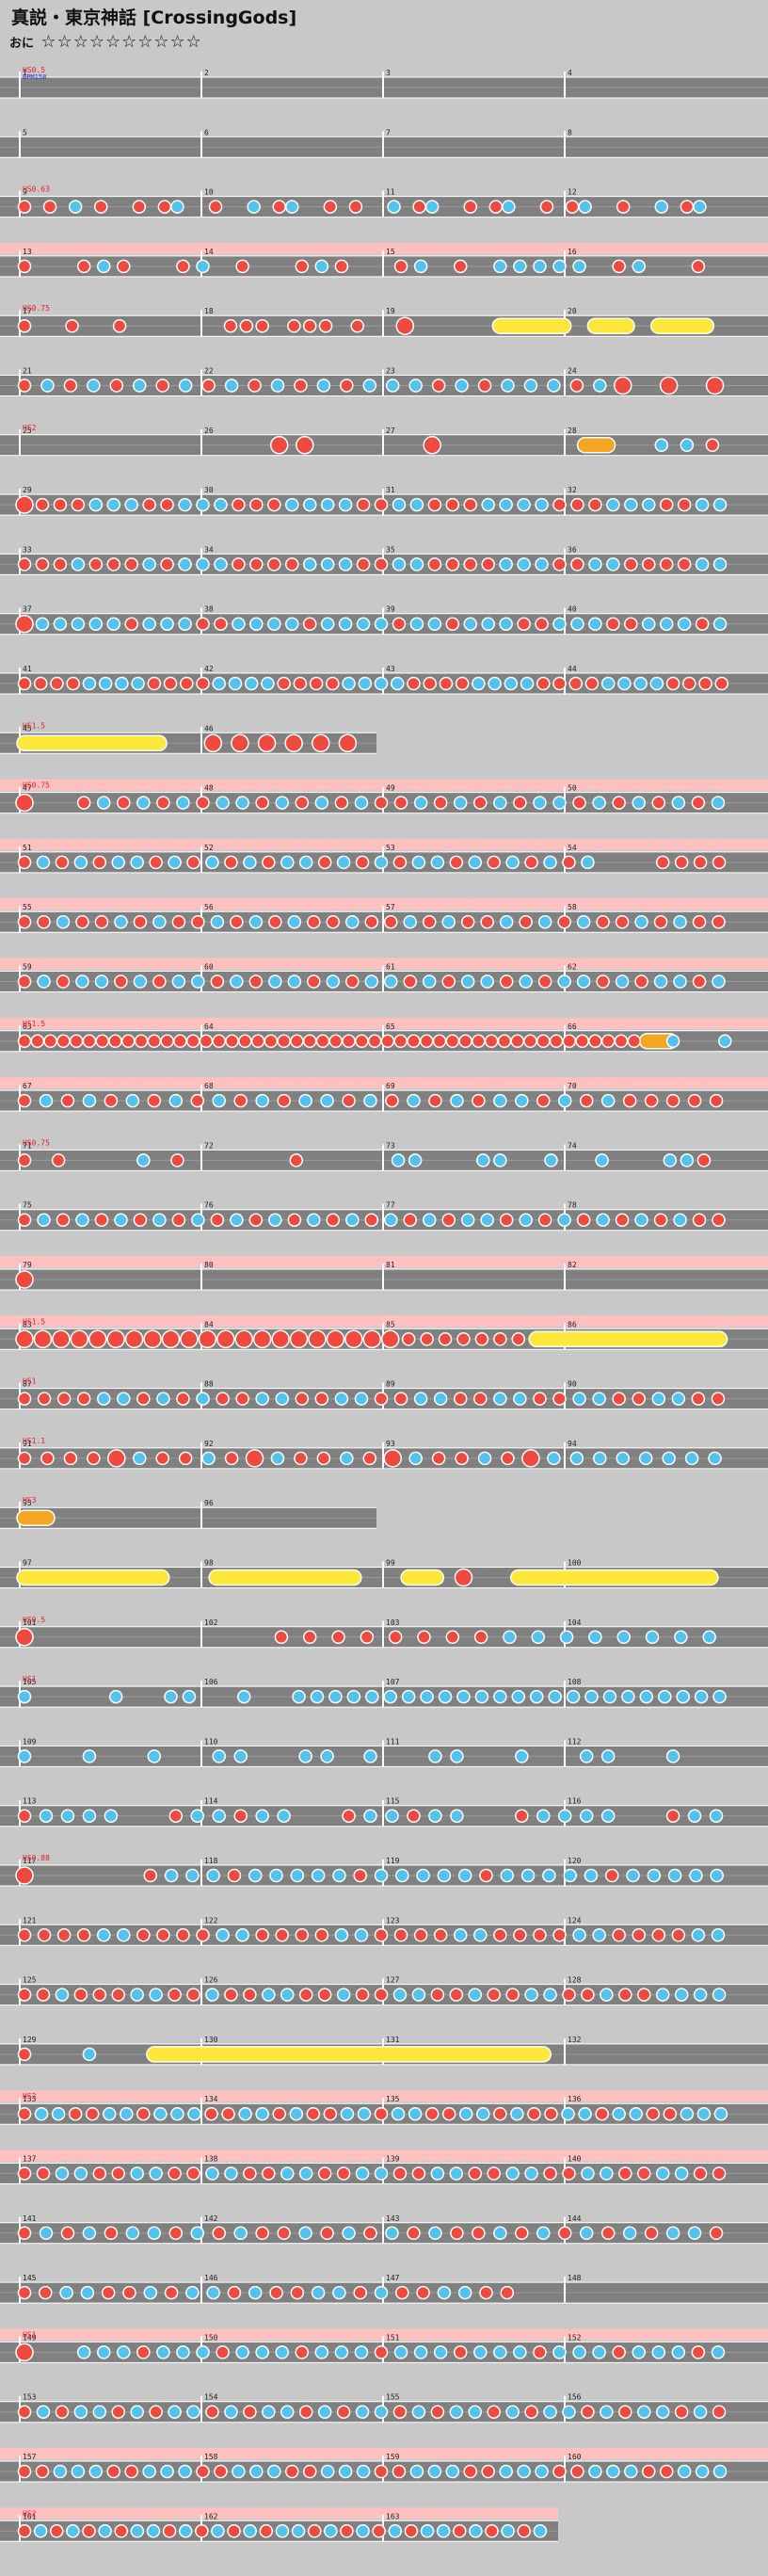  What do you see at coordinates (572, 549) in the screenshot?
I see `measure-number: 36` at bounding box center [572, 549].